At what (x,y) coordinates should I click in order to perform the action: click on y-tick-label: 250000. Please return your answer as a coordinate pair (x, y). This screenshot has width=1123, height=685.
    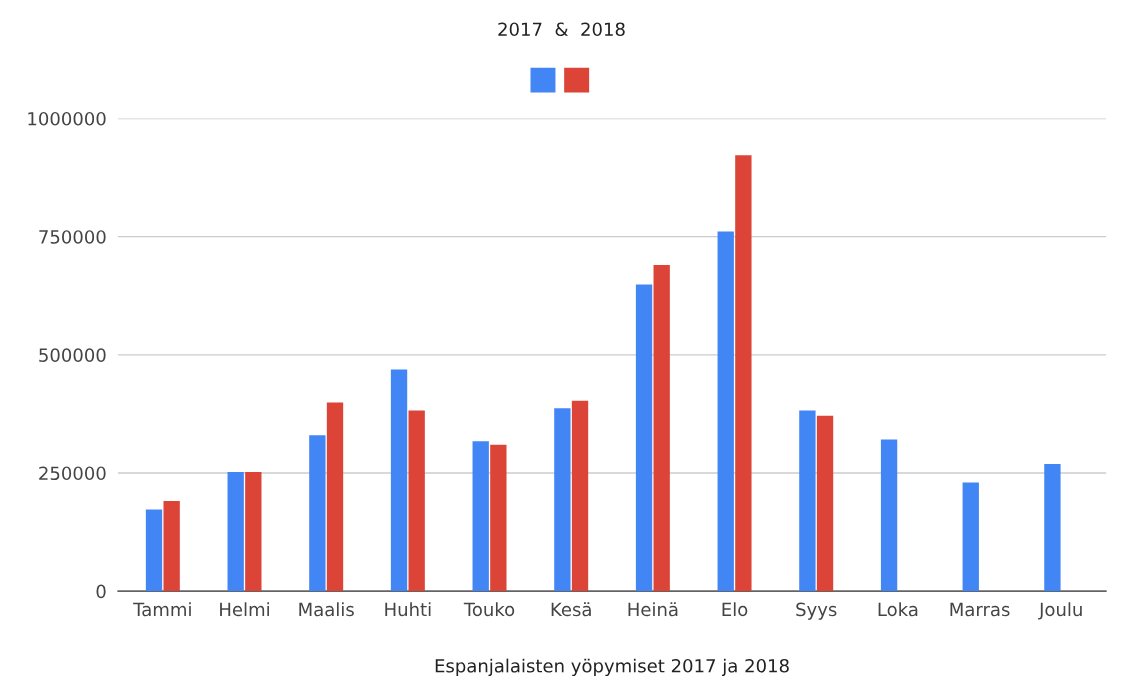
    Looking at the image, I should click on (72, 473).